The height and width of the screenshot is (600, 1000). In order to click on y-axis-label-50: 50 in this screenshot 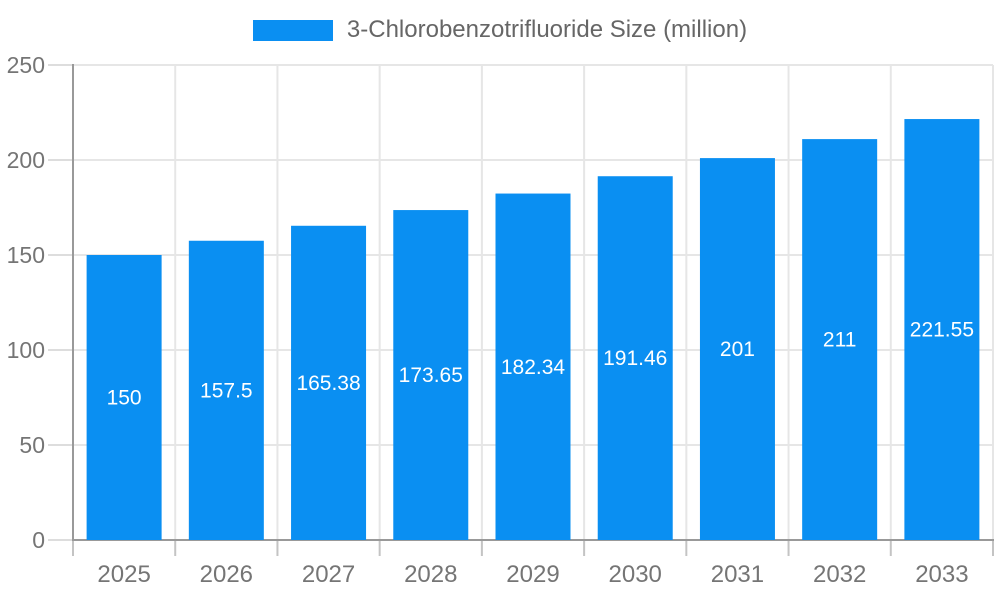, I will do `click(32, 445)`.